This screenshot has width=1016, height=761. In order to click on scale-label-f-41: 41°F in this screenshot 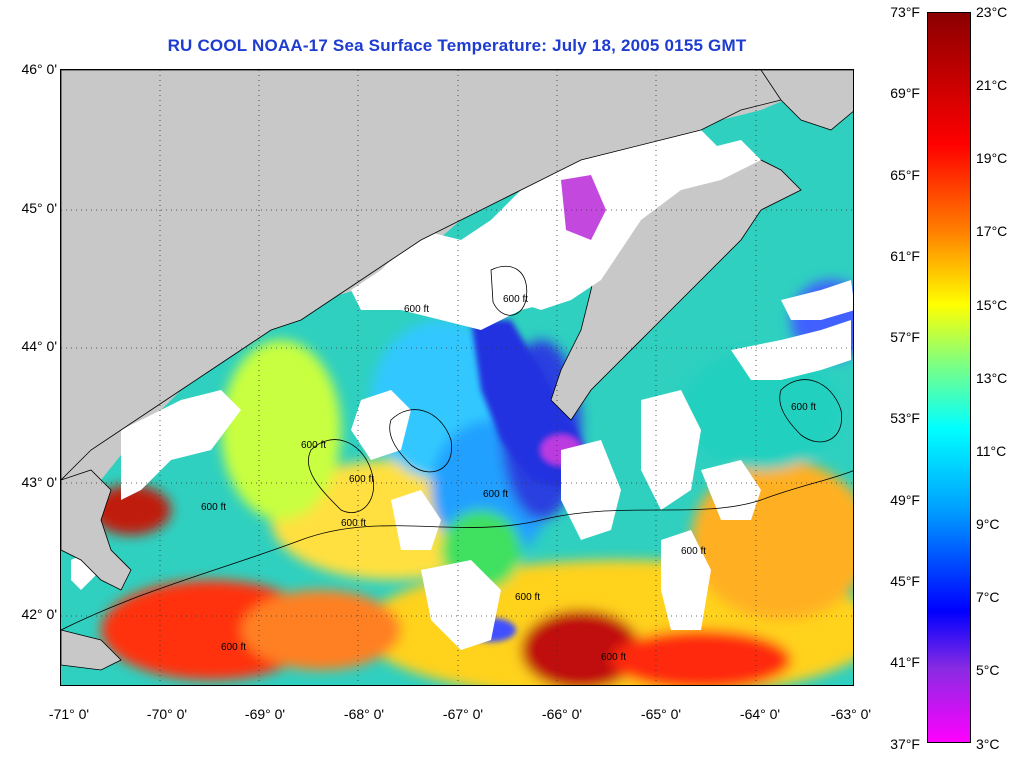, I will do `click(905, 662)`.